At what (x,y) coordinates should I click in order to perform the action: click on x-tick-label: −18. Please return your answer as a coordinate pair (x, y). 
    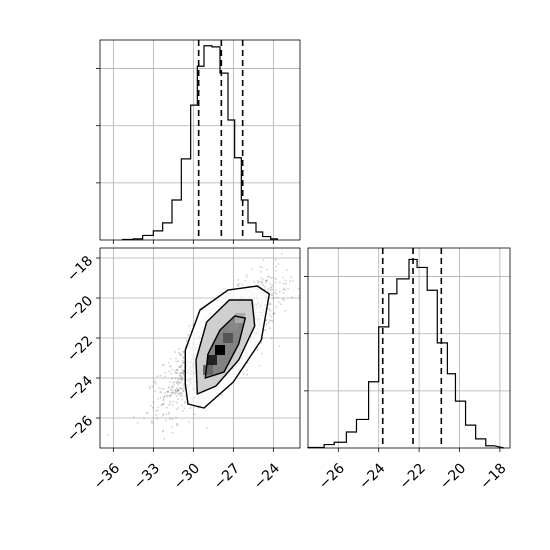
    Looking at the image, I should click on (493, 476).